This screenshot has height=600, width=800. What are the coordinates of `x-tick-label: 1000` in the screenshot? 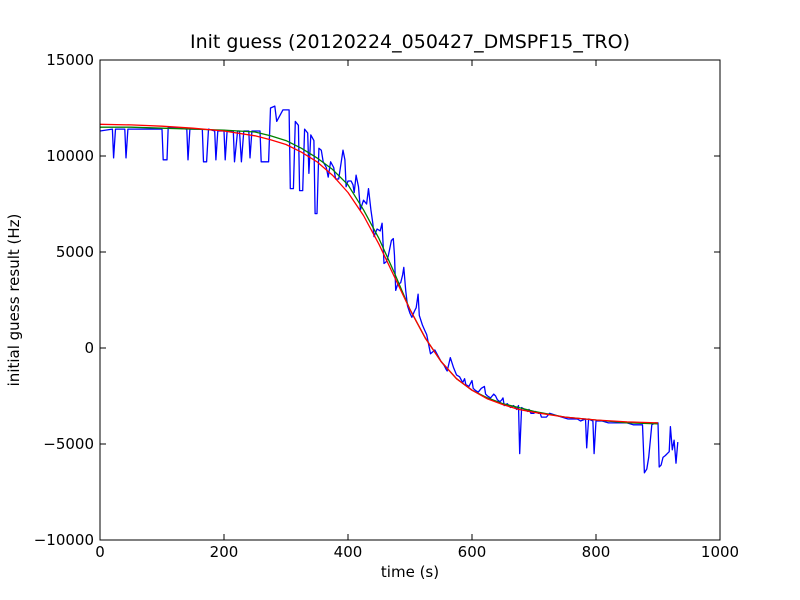 It's located at (720, 552).